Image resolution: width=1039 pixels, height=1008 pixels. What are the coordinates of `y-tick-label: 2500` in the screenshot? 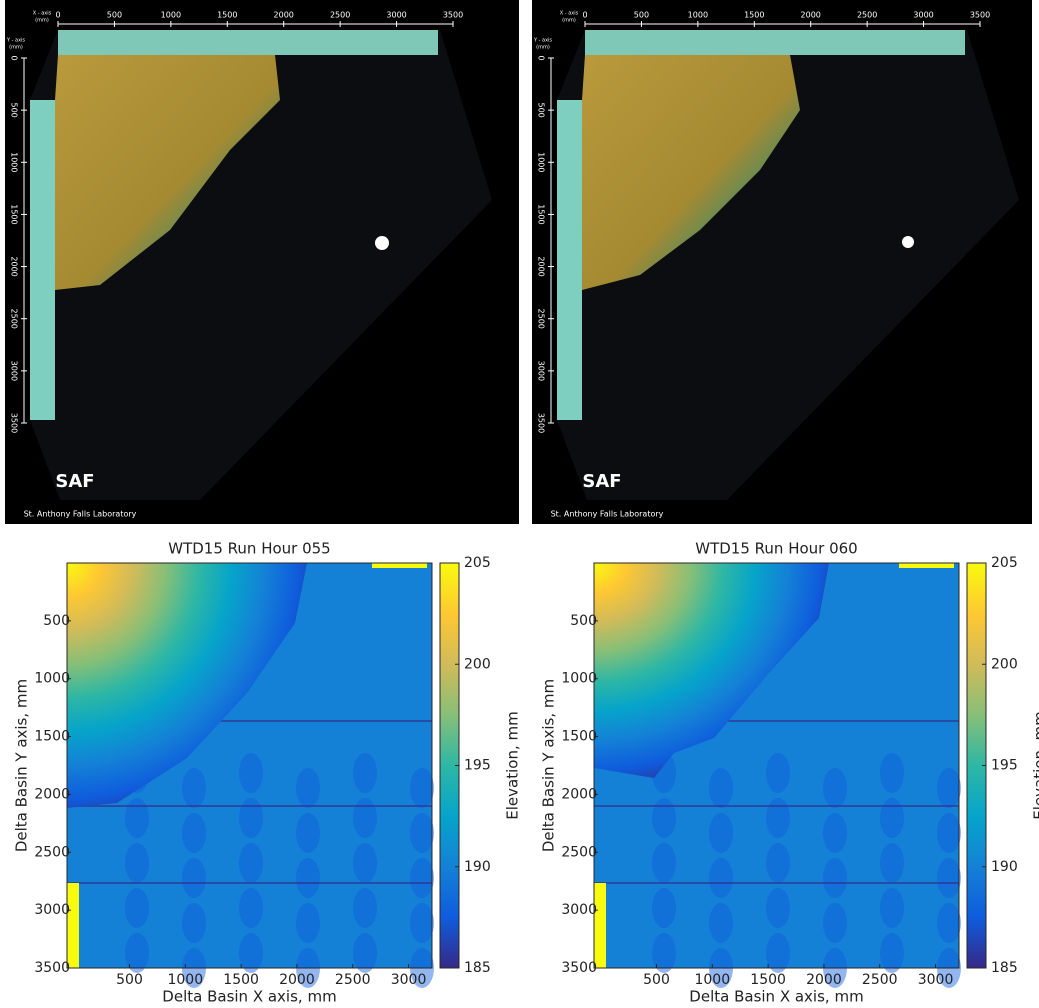 It's located at (579, 852).